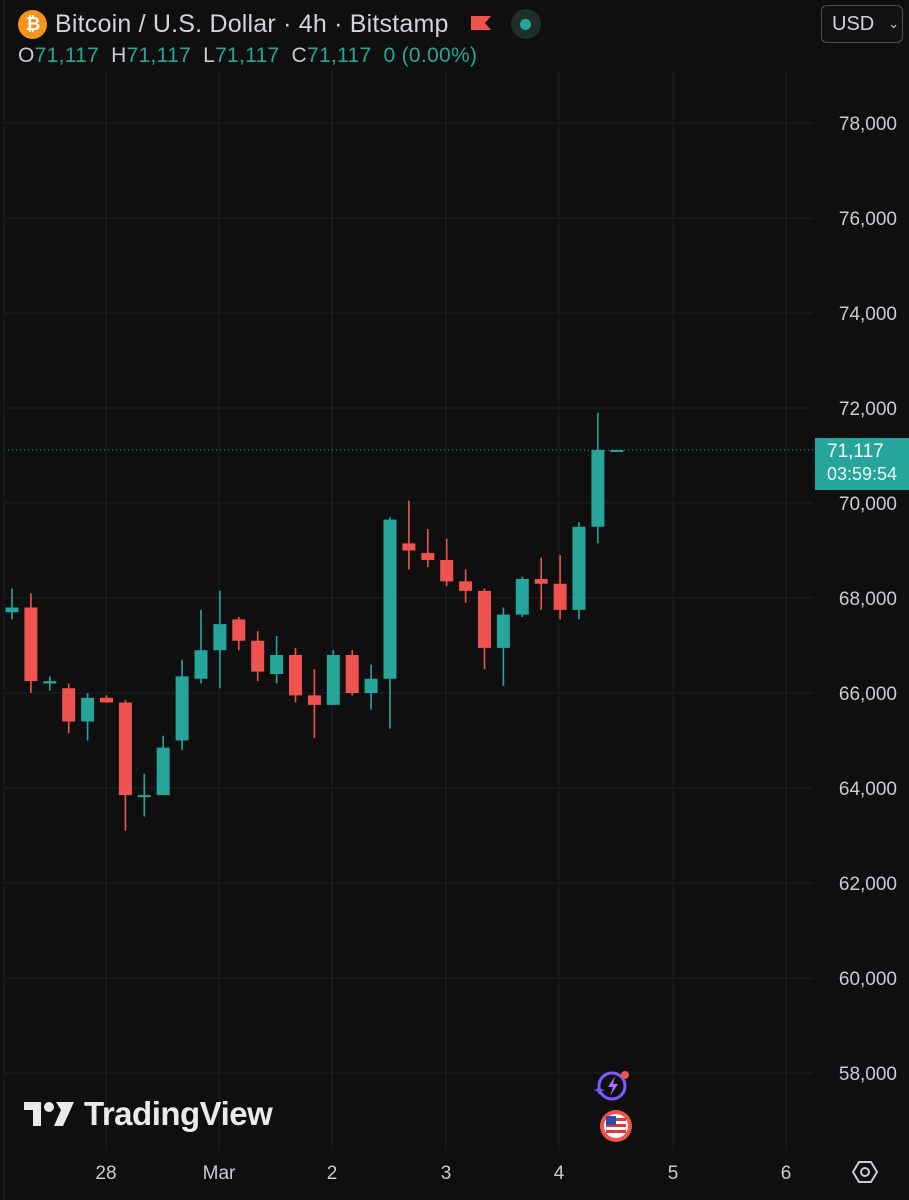  Describe the element at coordinates (862, 24) in the screenshot. I see `currency-select: USD ⌄` at that location.